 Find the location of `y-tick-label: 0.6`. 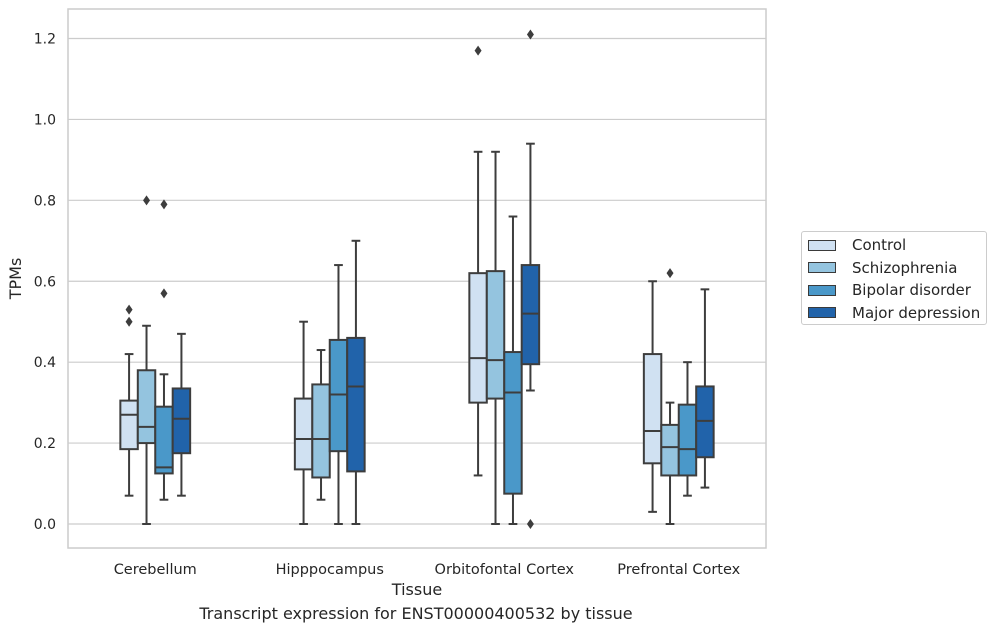

y-tick-label: 0.6 is located at coordinates (45, 282).